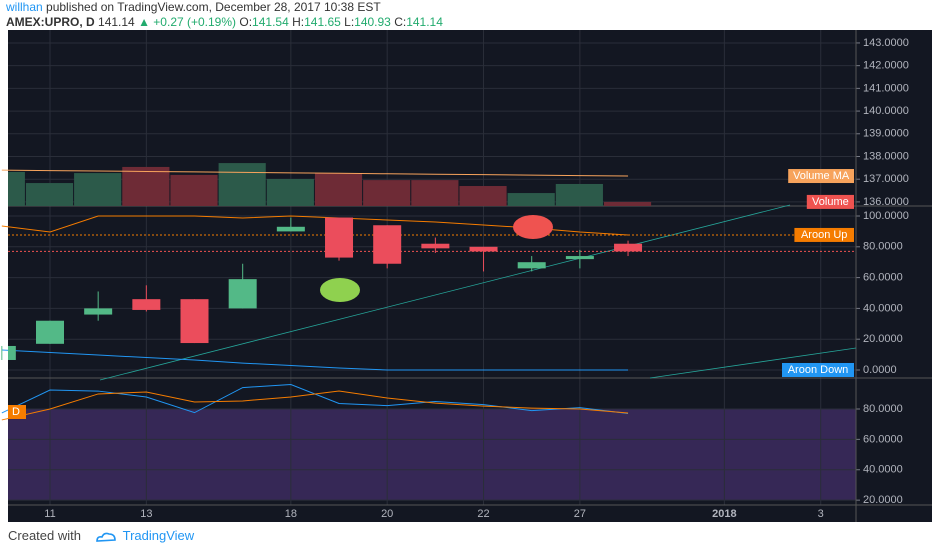 This screenshot has height=550, width=932. Describe the element at coordinates (886, 134) in the screenshot. I see `y-tick-label: 139.0000` at that location.